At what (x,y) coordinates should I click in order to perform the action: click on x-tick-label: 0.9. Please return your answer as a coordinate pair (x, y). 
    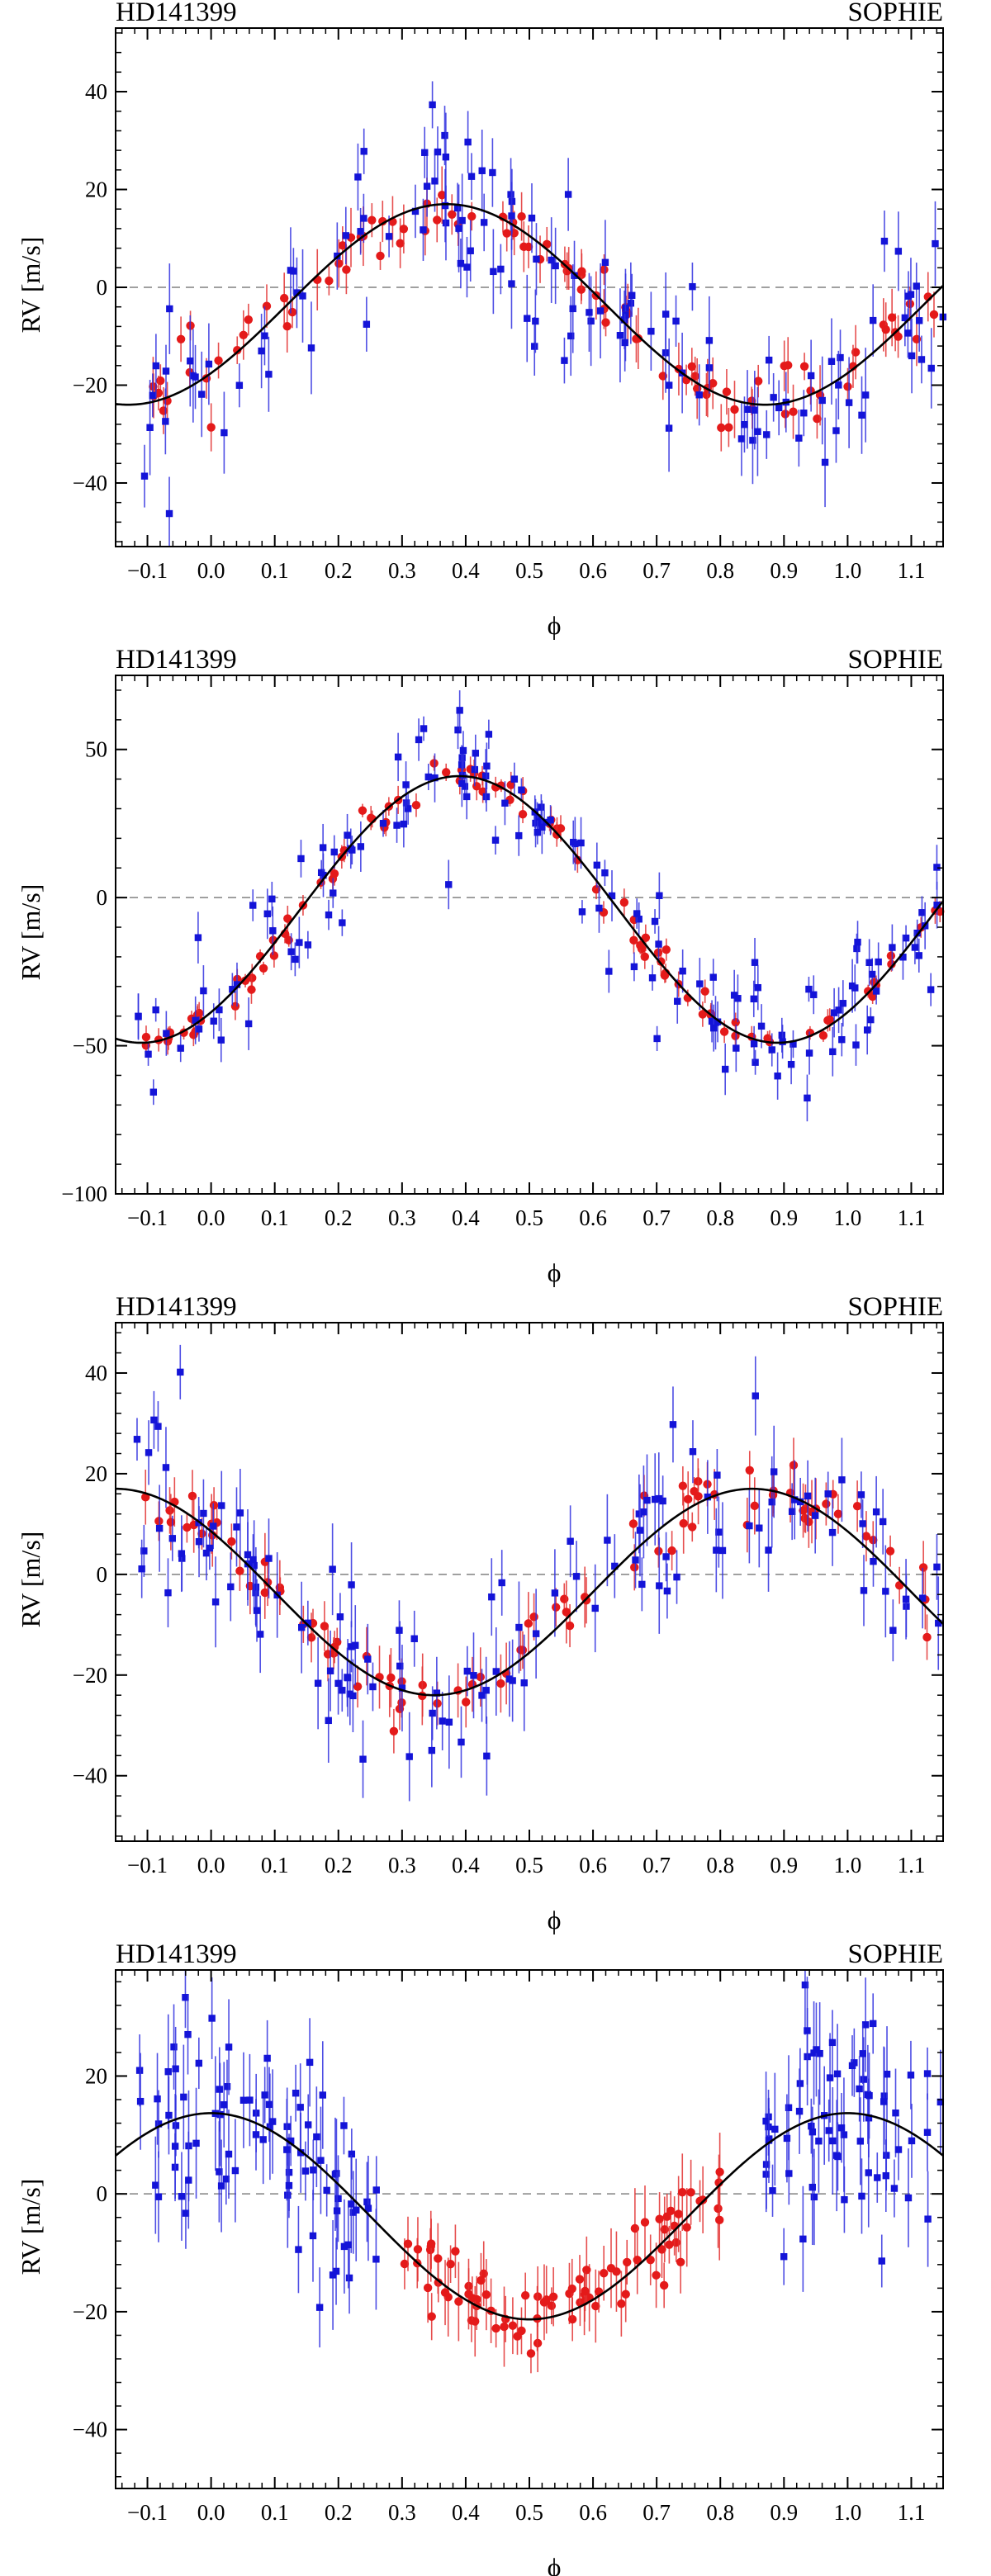
    Looking at the image, I should click on (784, 1217).